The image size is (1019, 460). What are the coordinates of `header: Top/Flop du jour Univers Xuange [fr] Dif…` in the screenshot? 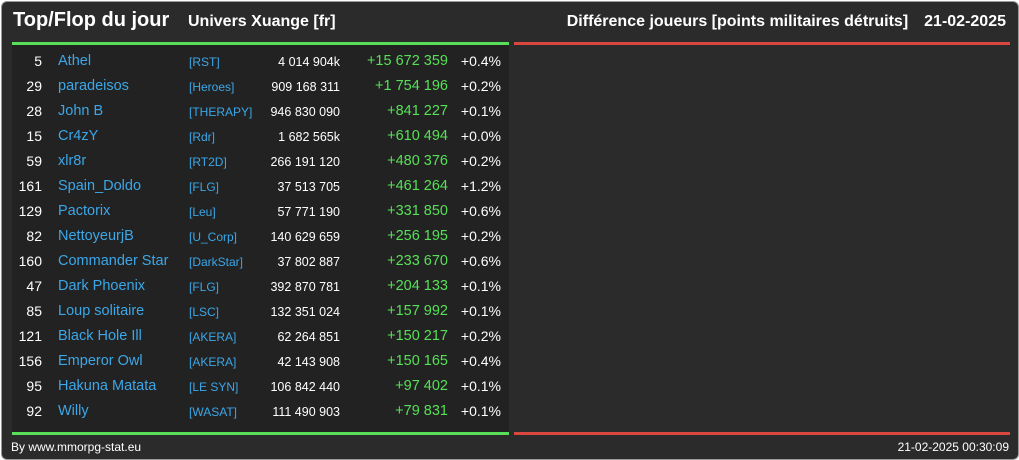 It's located at (510, 22).